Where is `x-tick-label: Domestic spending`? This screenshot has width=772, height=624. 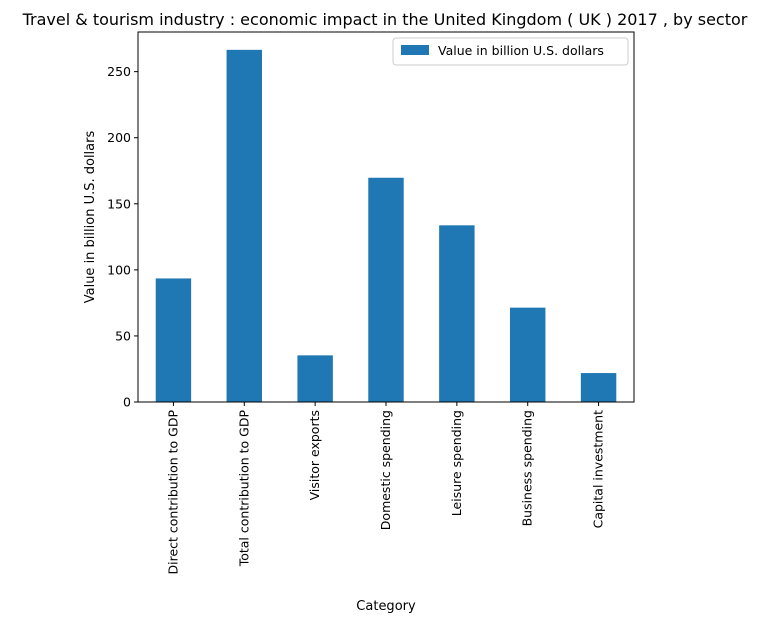 x-tick-label: Domestic spending is located at coordinates (385, 470).